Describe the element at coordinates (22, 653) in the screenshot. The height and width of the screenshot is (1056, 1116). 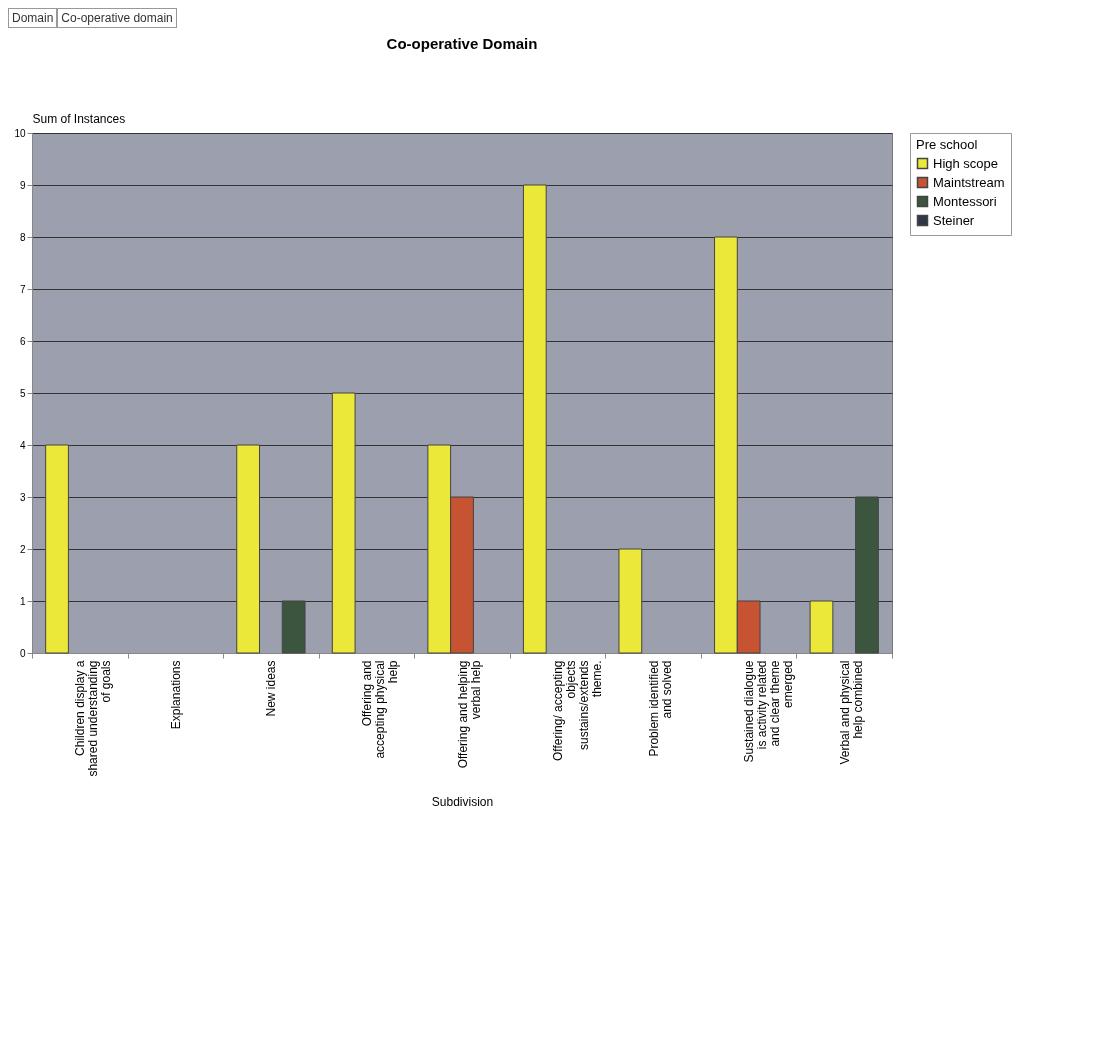
I see `y-tick-label: 0` at that location.